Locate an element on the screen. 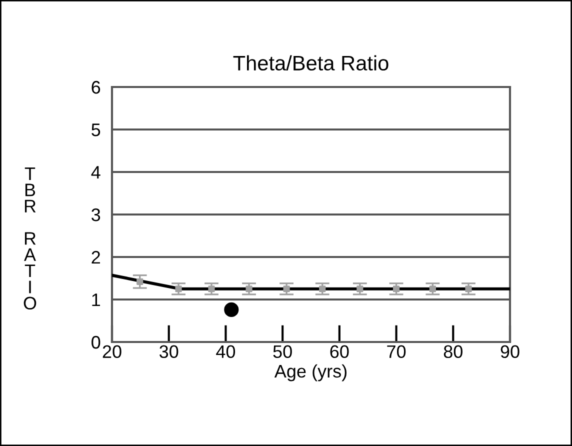 Image resolution: width=572 pixels, height=446 pixels. x-tick-label: 70 is located at coordinates (396, 351).